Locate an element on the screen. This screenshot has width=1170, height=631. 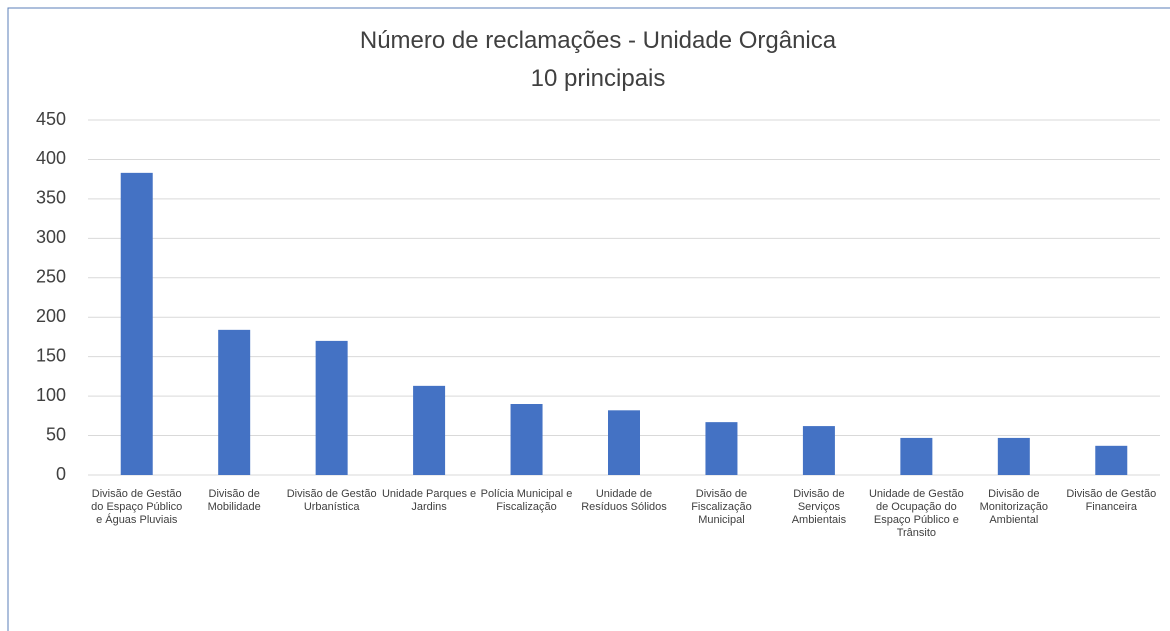
y-tick-label: 50 is located at coordinates (56, 434).